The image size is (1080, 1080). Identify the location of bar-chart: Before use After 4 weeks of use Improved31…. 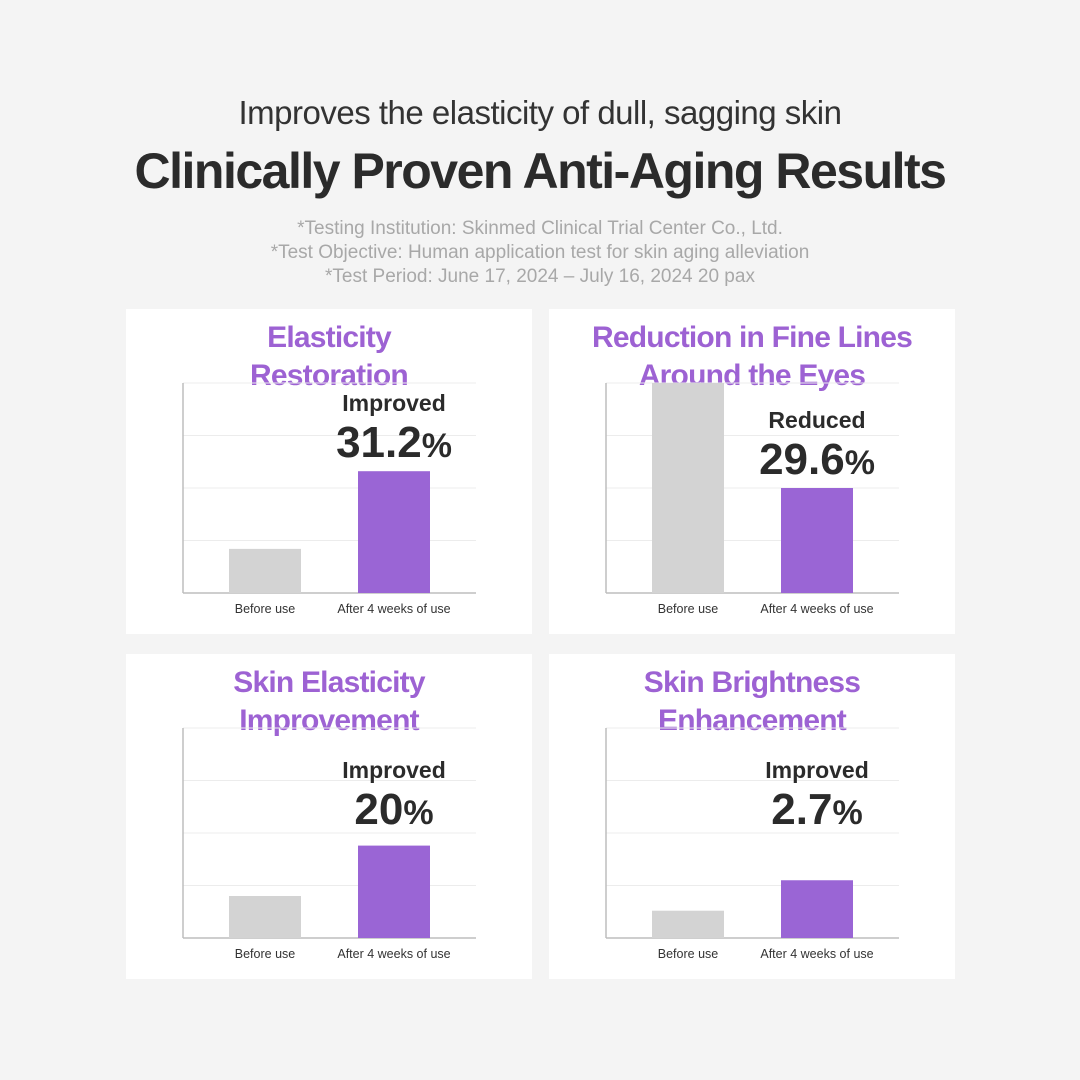
(329, 499).